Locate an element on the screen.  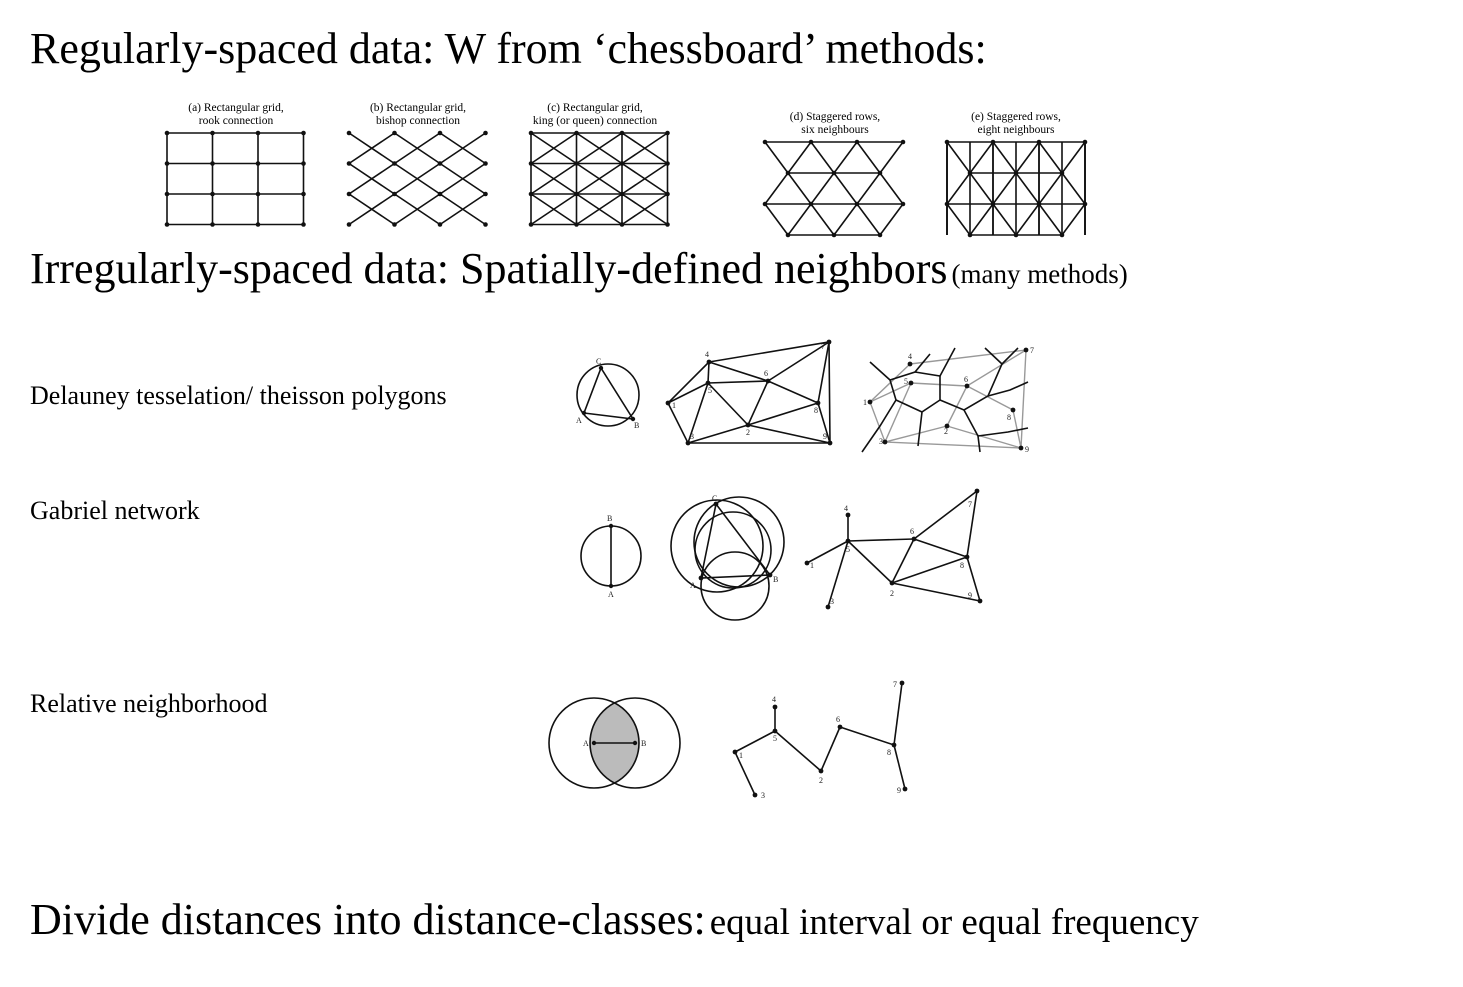
delaunay-network-diagram: 1 2 3 4 5 6 7 8 9 is located at coordinates (749, 392).